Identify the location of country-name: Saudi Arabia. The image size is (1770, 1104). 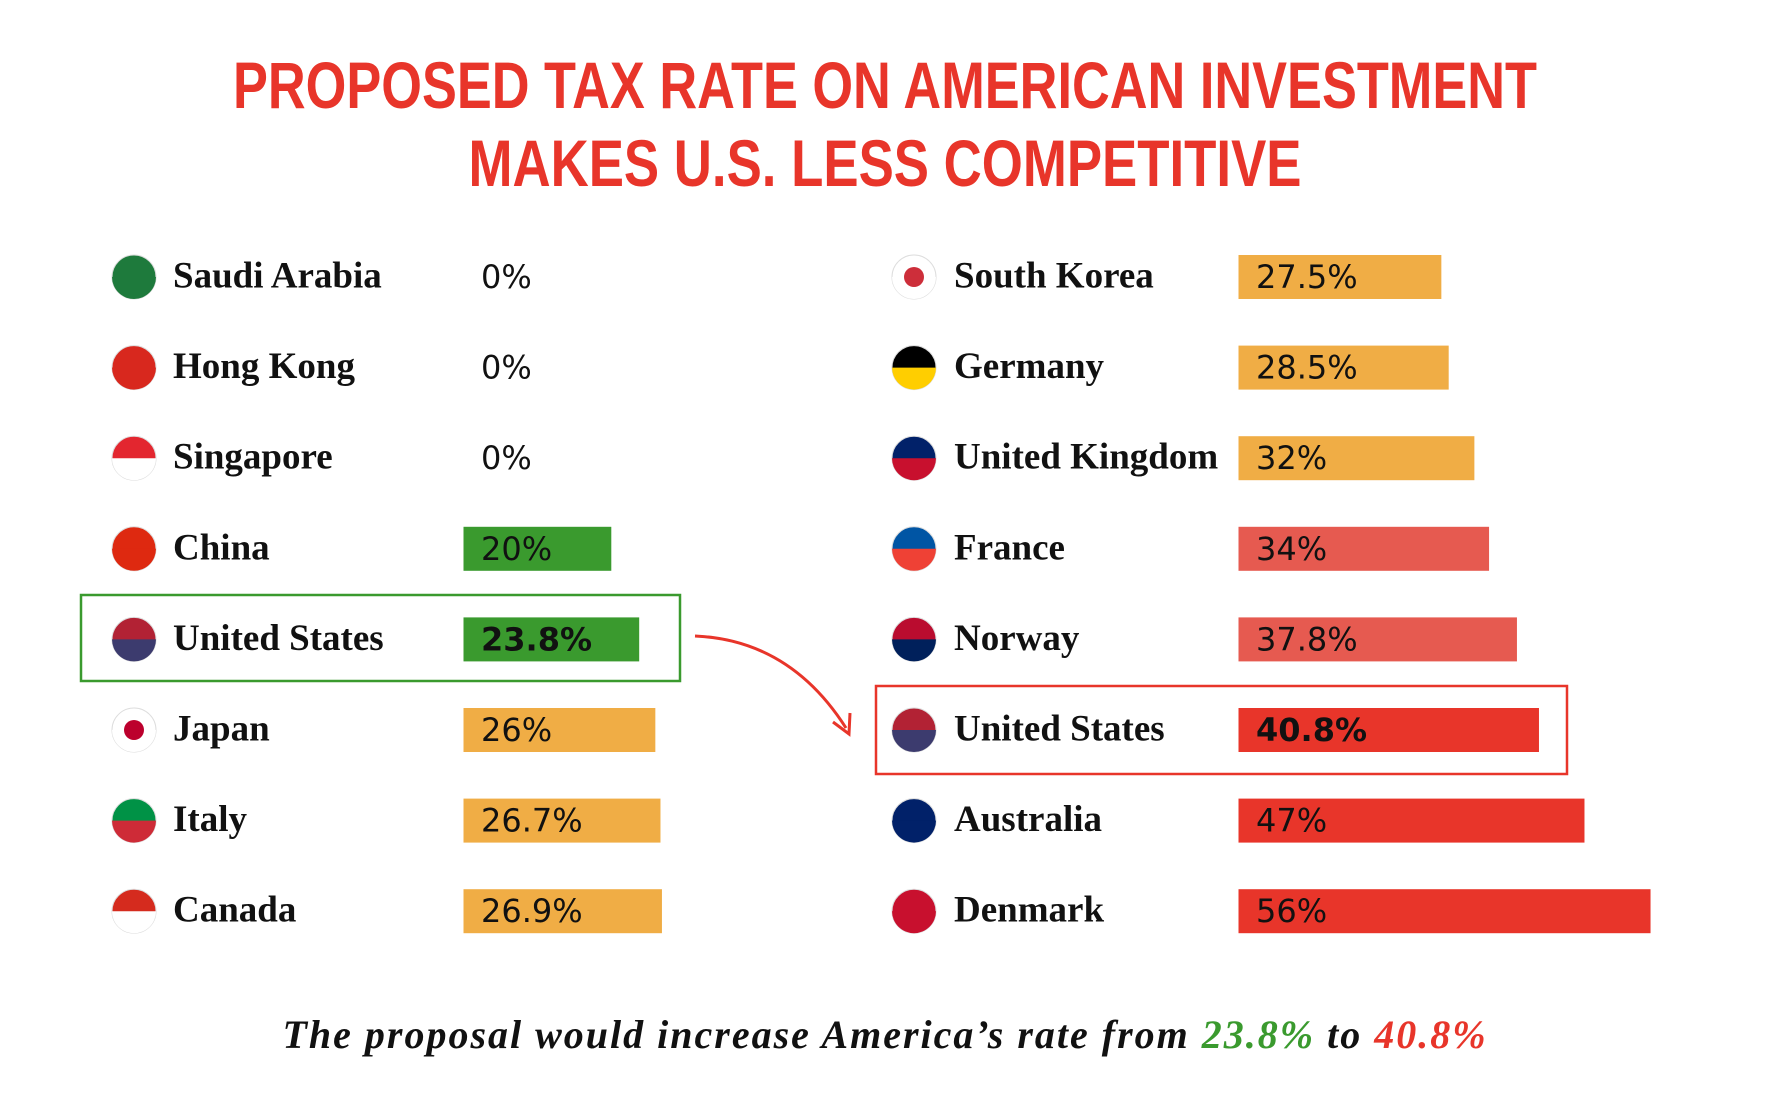
(277, 275).